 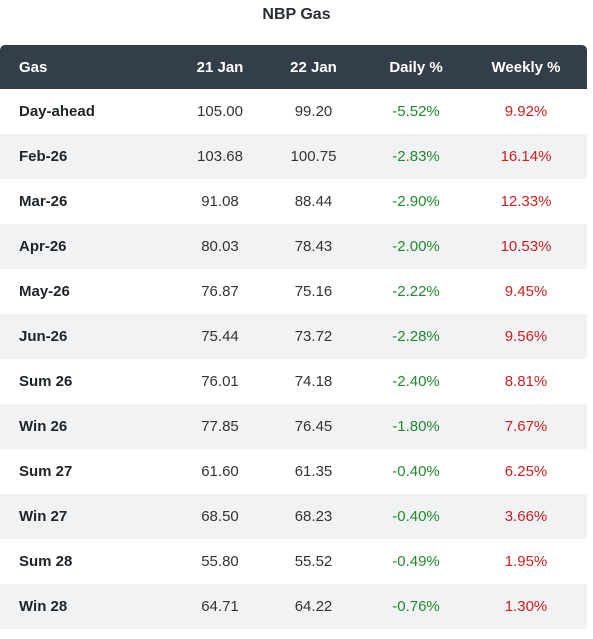 I want to click on table-row: Jun-26 75.44 73.72 -2.28% 9.56%, so click(x=293, y=336).